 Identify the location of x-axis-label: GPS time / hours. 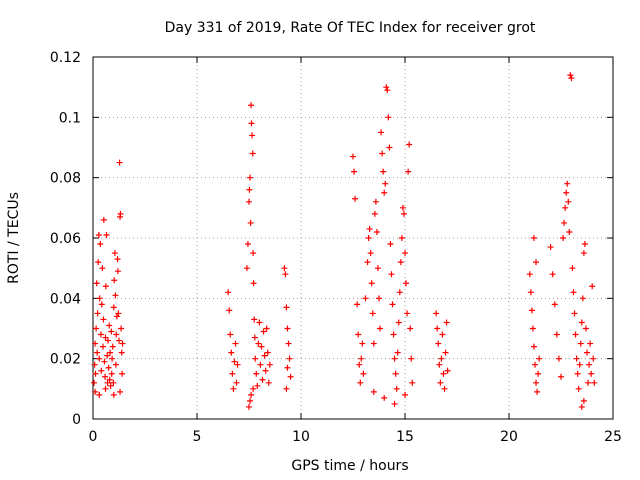
(349, 466).